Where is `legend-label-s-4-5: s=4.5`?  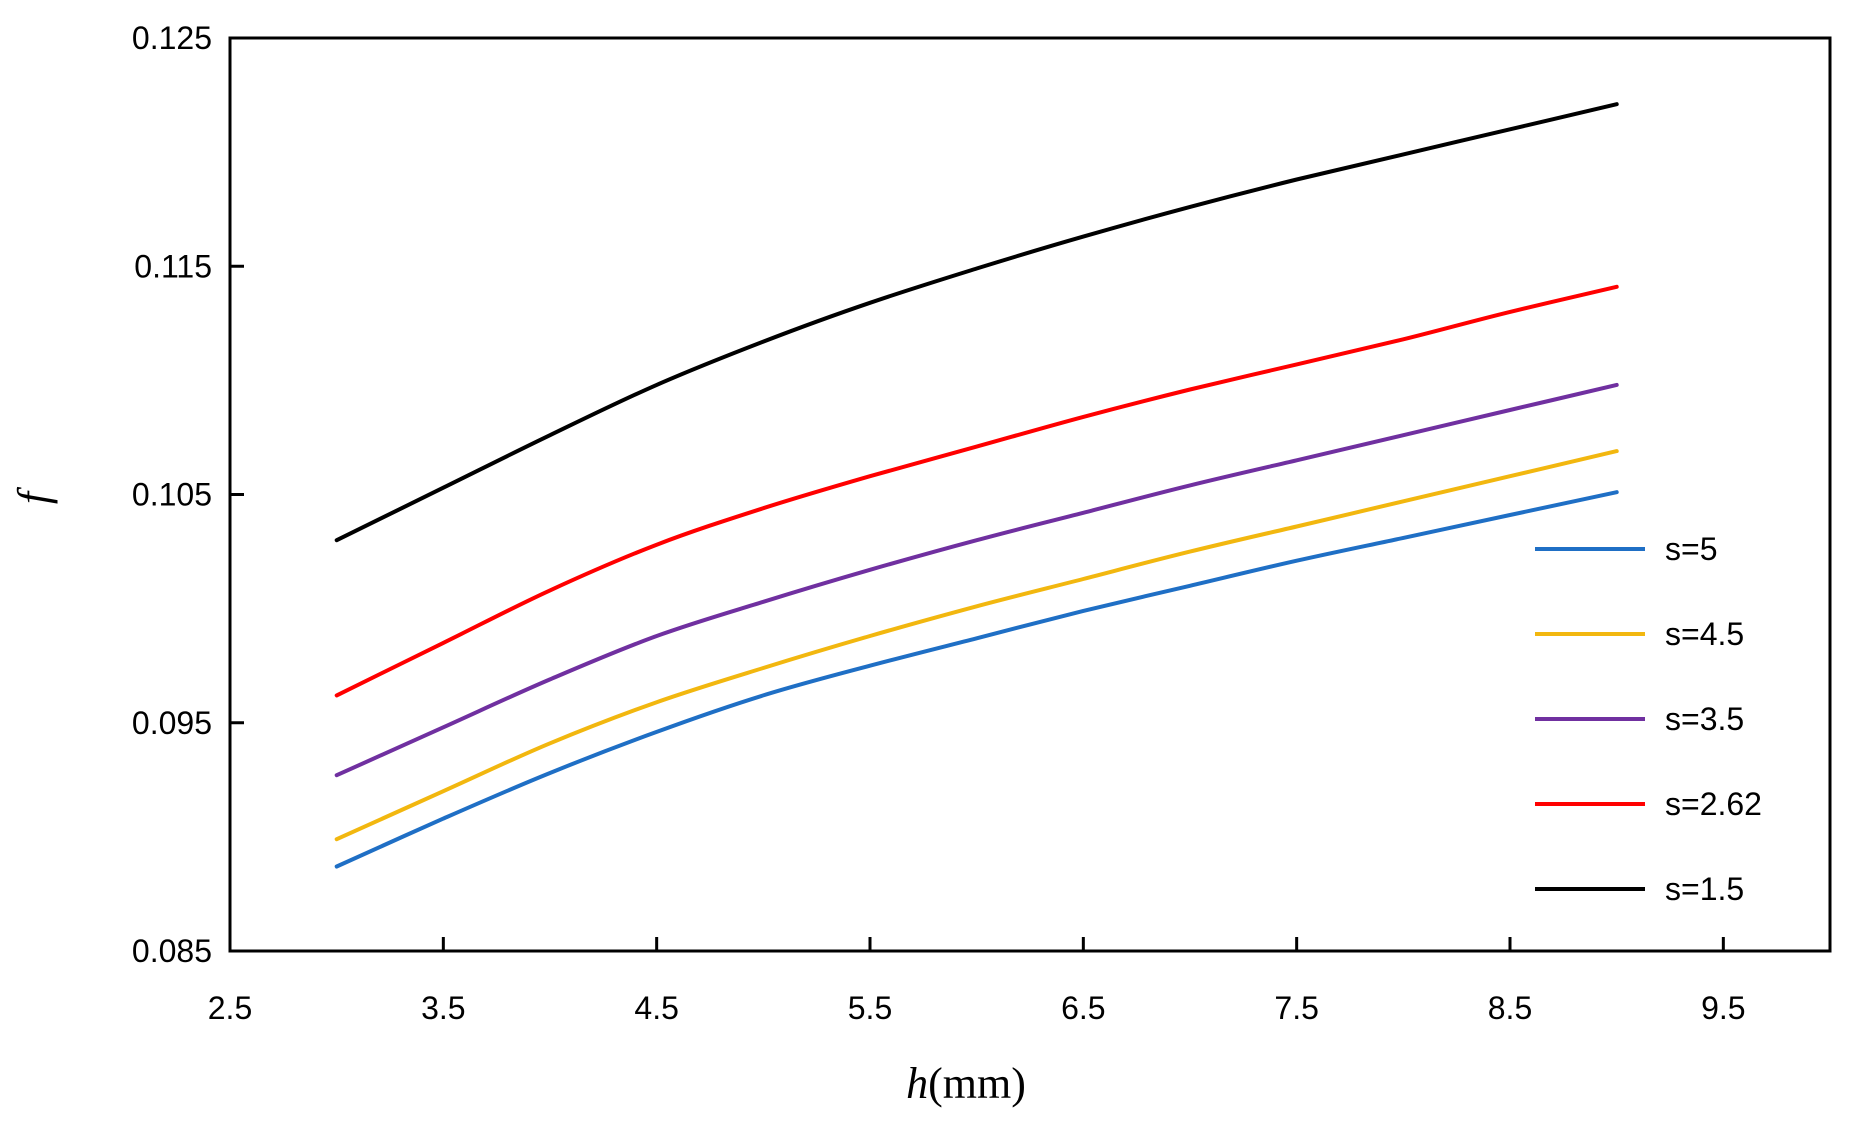 legend-label-s-4-5: s=4.5 is located at coordinates (1704, 634).